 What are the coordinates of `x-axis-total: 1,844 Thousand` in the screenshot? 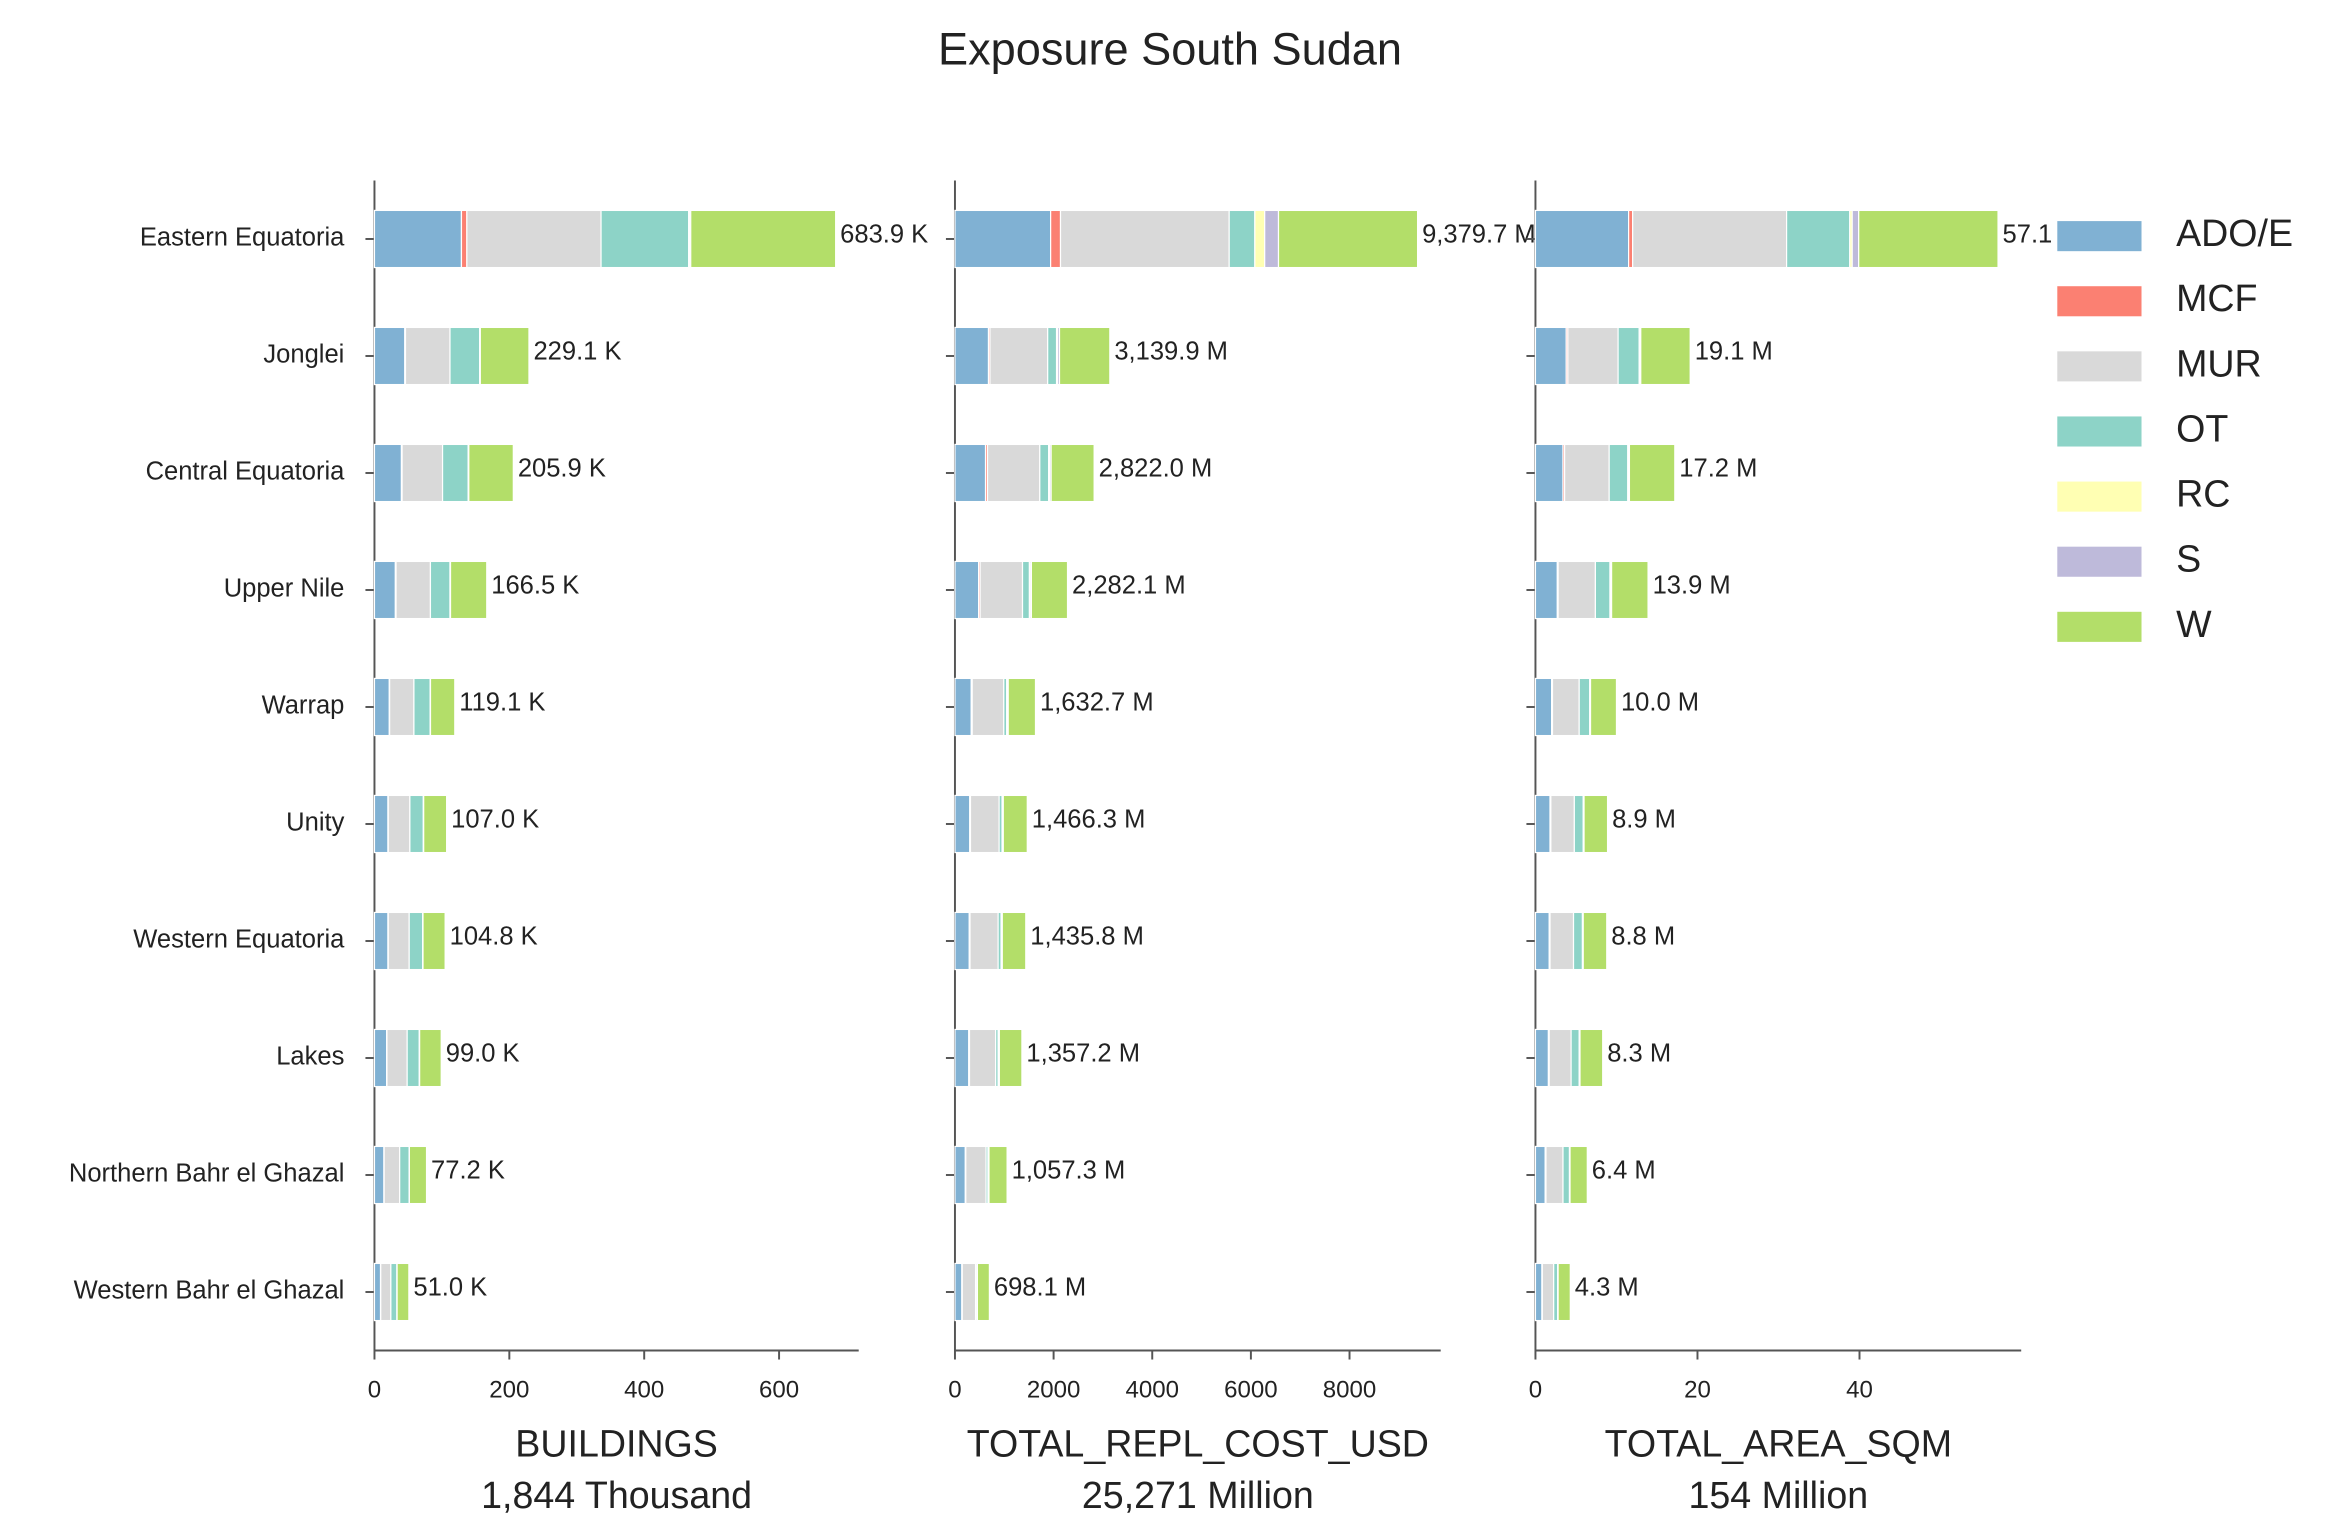 It's located at (616, 1495).